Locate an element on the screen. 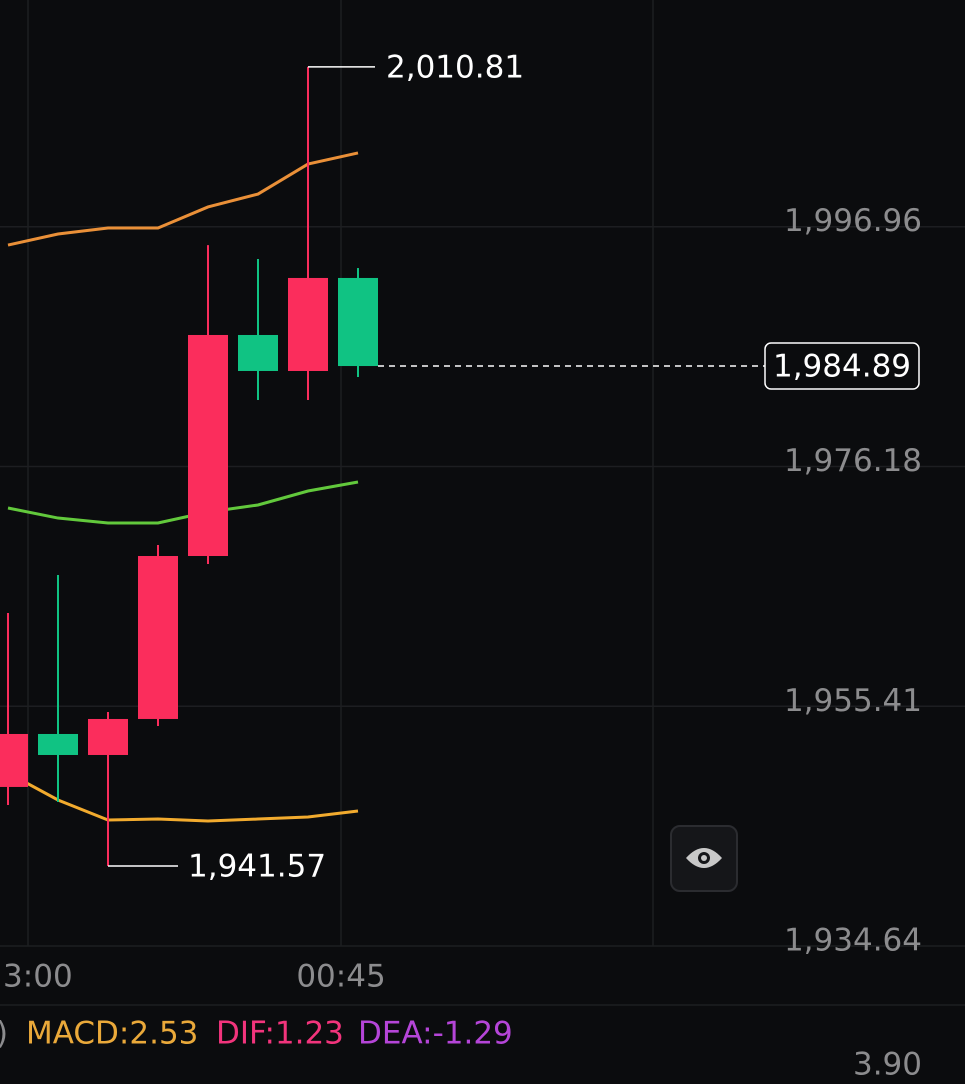 This screenshot has height=1084, width=965. eye-iris is located at coordinates (704, 858).